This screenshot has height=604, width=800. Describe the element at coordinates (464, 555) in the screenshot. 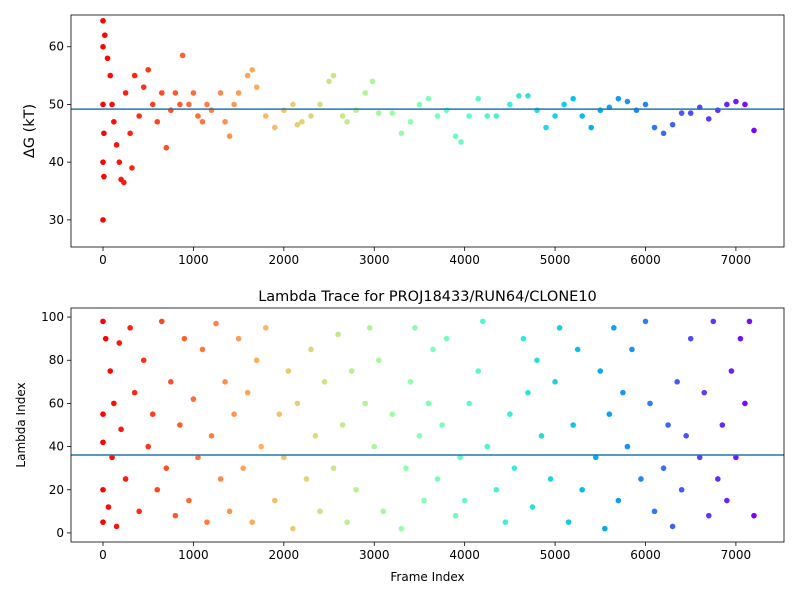

I see `x-tick-label: 4000` at that location.